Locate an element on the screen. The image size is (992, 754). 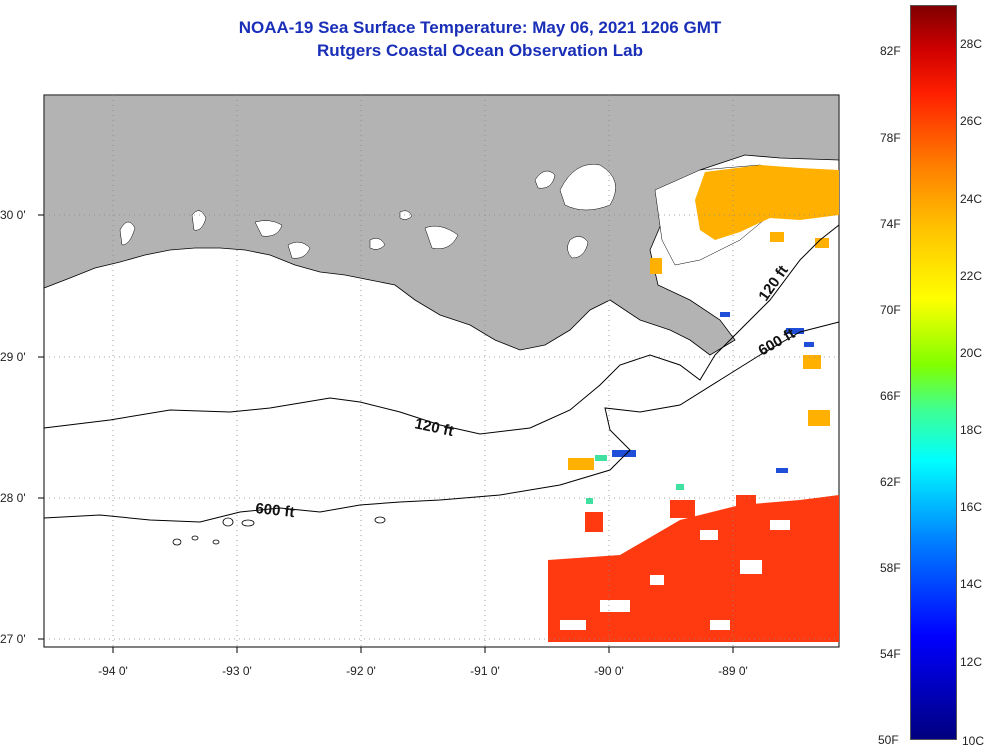
sst-gaps is located at coordinates (675, 575).